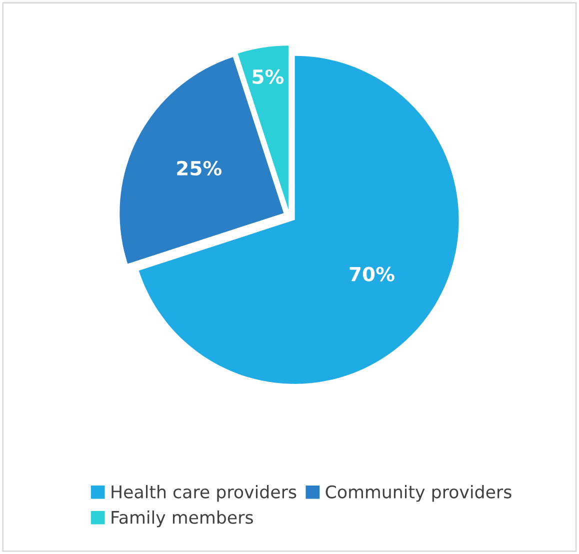  What do you see at coordinates (372, 274) in the screenshot?
I see `data-label: 70%` at bounding box center [372, 274].